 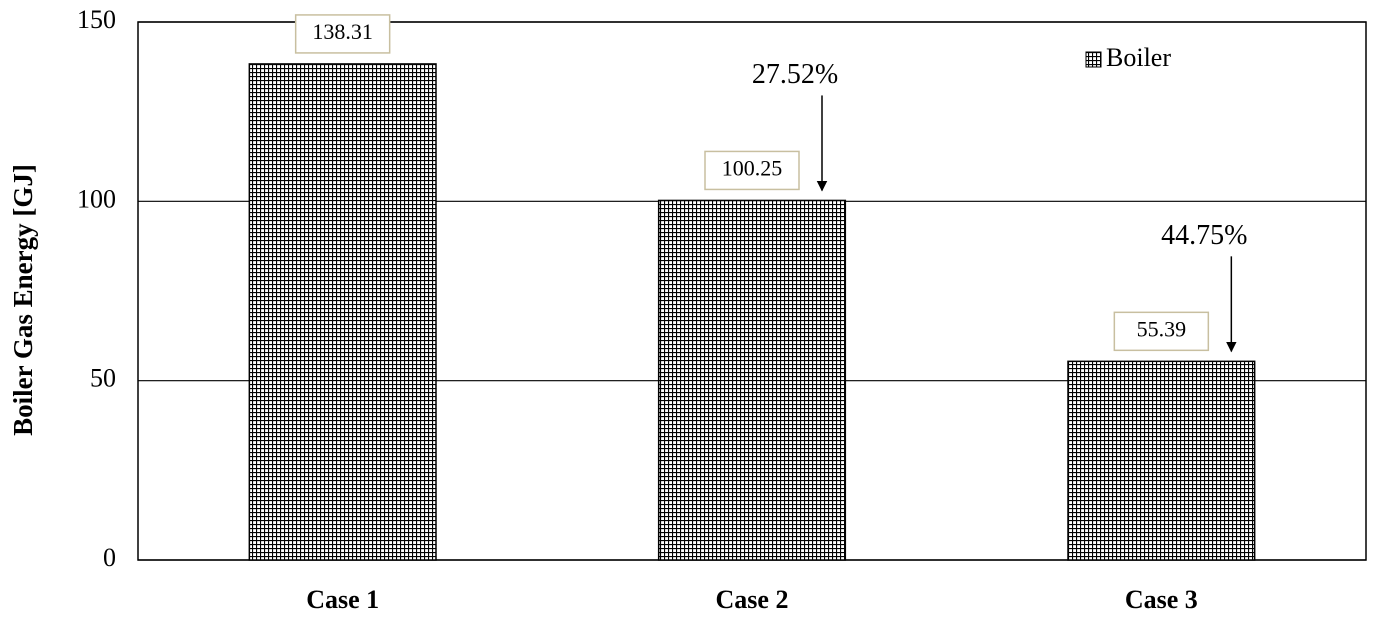 I want to click on data-label: 55.39, so click(x=1162, y=328).